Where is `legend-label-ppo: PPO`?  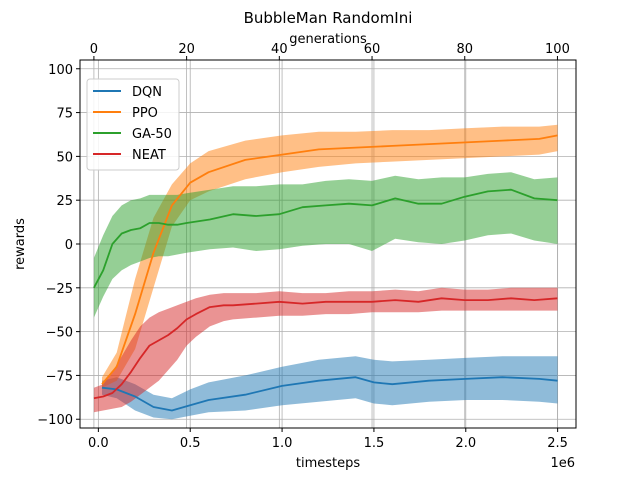
legend-label-ppo: PPO is located at coordinates (145, 113).